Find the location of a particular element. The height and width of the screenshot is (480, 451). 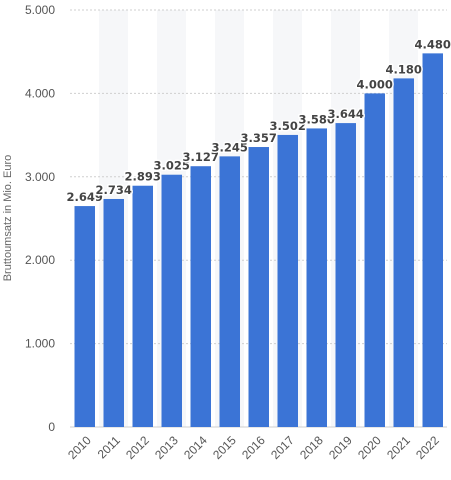

y-axis-ticks: 0 1.000 2.000 3.000 4.000 5.000 is located at coordinates (40, 218).